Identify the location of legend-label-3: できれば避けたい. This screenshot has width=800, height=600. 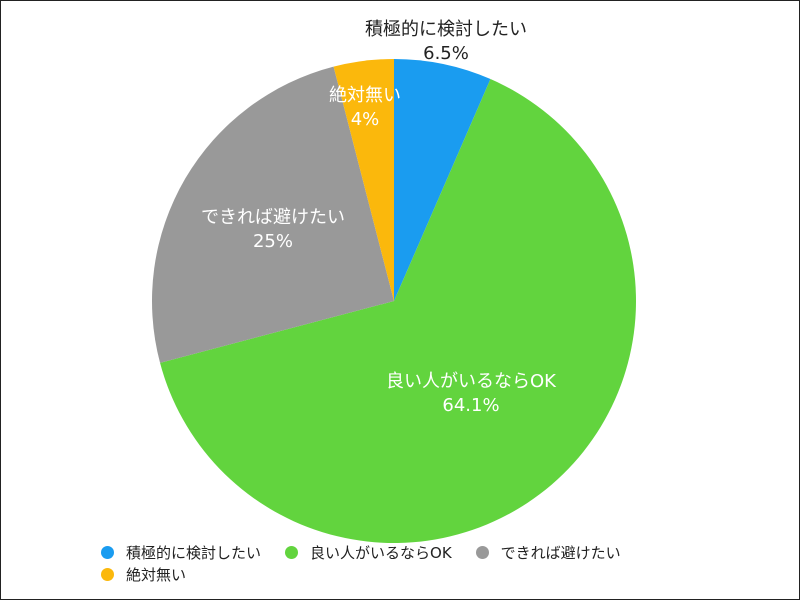
(560, 552).